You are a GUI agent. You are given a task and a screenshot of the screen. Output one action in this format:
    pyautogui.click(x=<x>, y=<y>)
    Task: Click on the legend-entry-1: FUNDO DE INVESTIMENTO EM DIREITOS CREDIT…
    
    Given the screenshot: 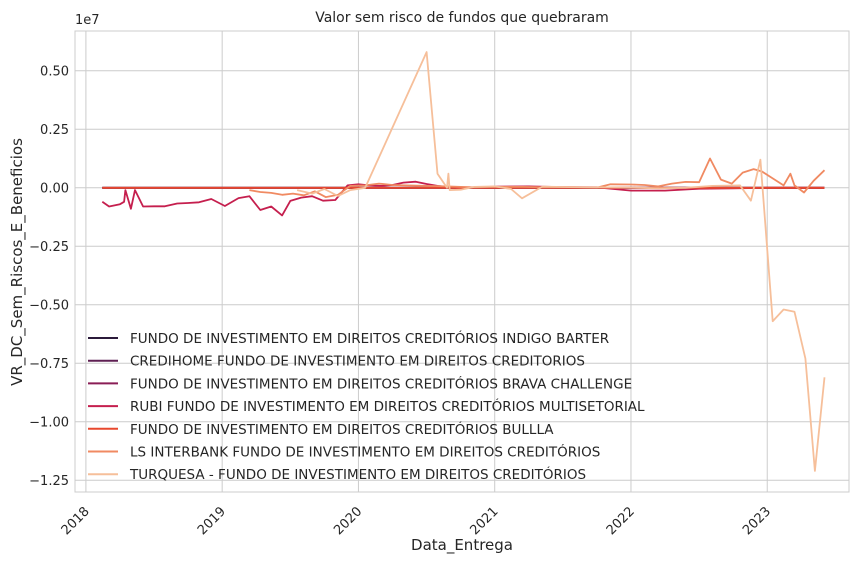 What is the action you would take?
    pyautogui.click(x=369, y=338)
    